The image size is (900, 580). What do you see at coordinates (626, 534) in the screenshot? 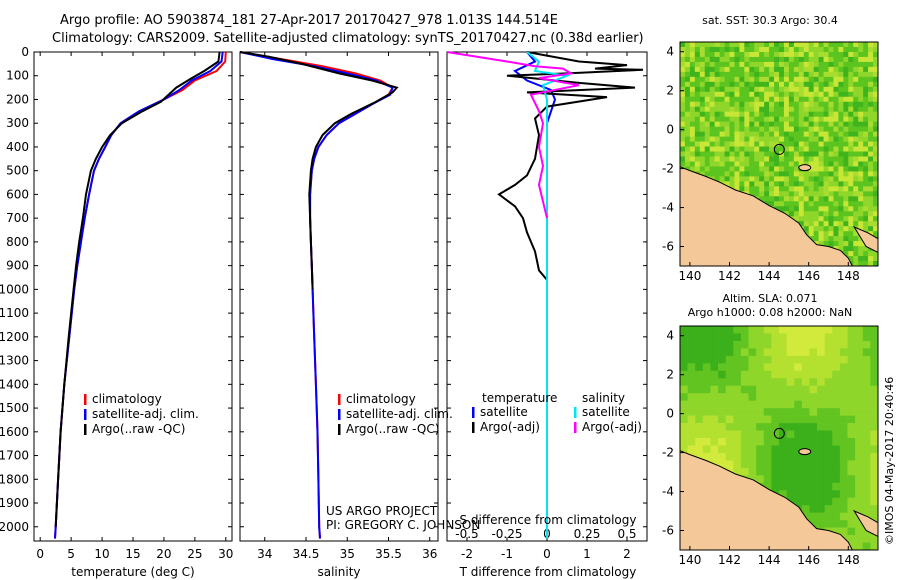
I see `x-tick-label-salinity: 0.5` at bounding box center [626, 534].